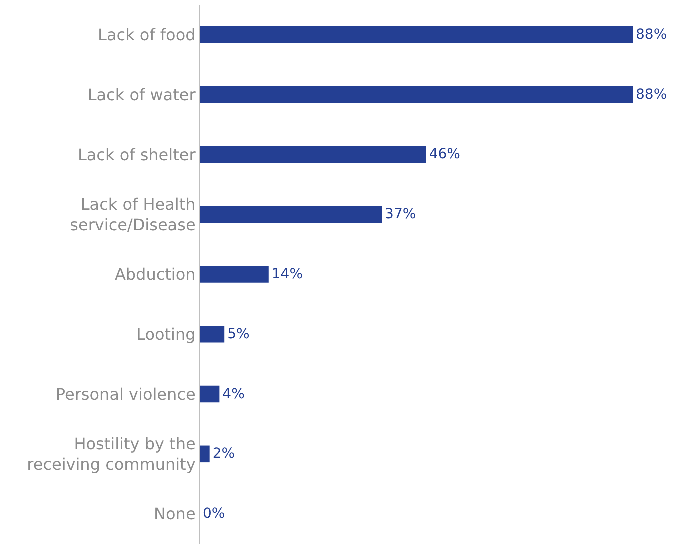  I want to click on y-tick-label: Hostility by the receiving community, so click(111, 454).